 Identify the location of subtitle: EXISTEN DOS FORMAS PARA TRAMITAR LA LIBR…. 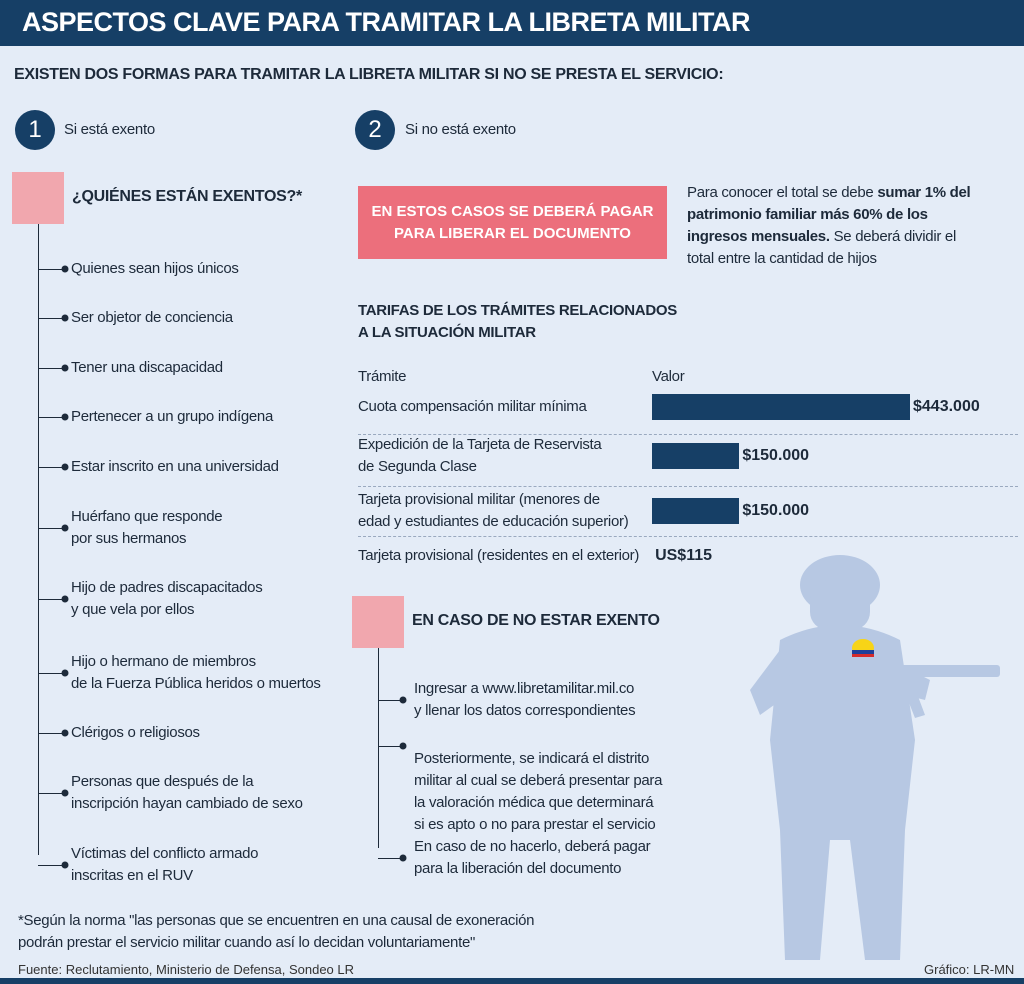
(369, 74).